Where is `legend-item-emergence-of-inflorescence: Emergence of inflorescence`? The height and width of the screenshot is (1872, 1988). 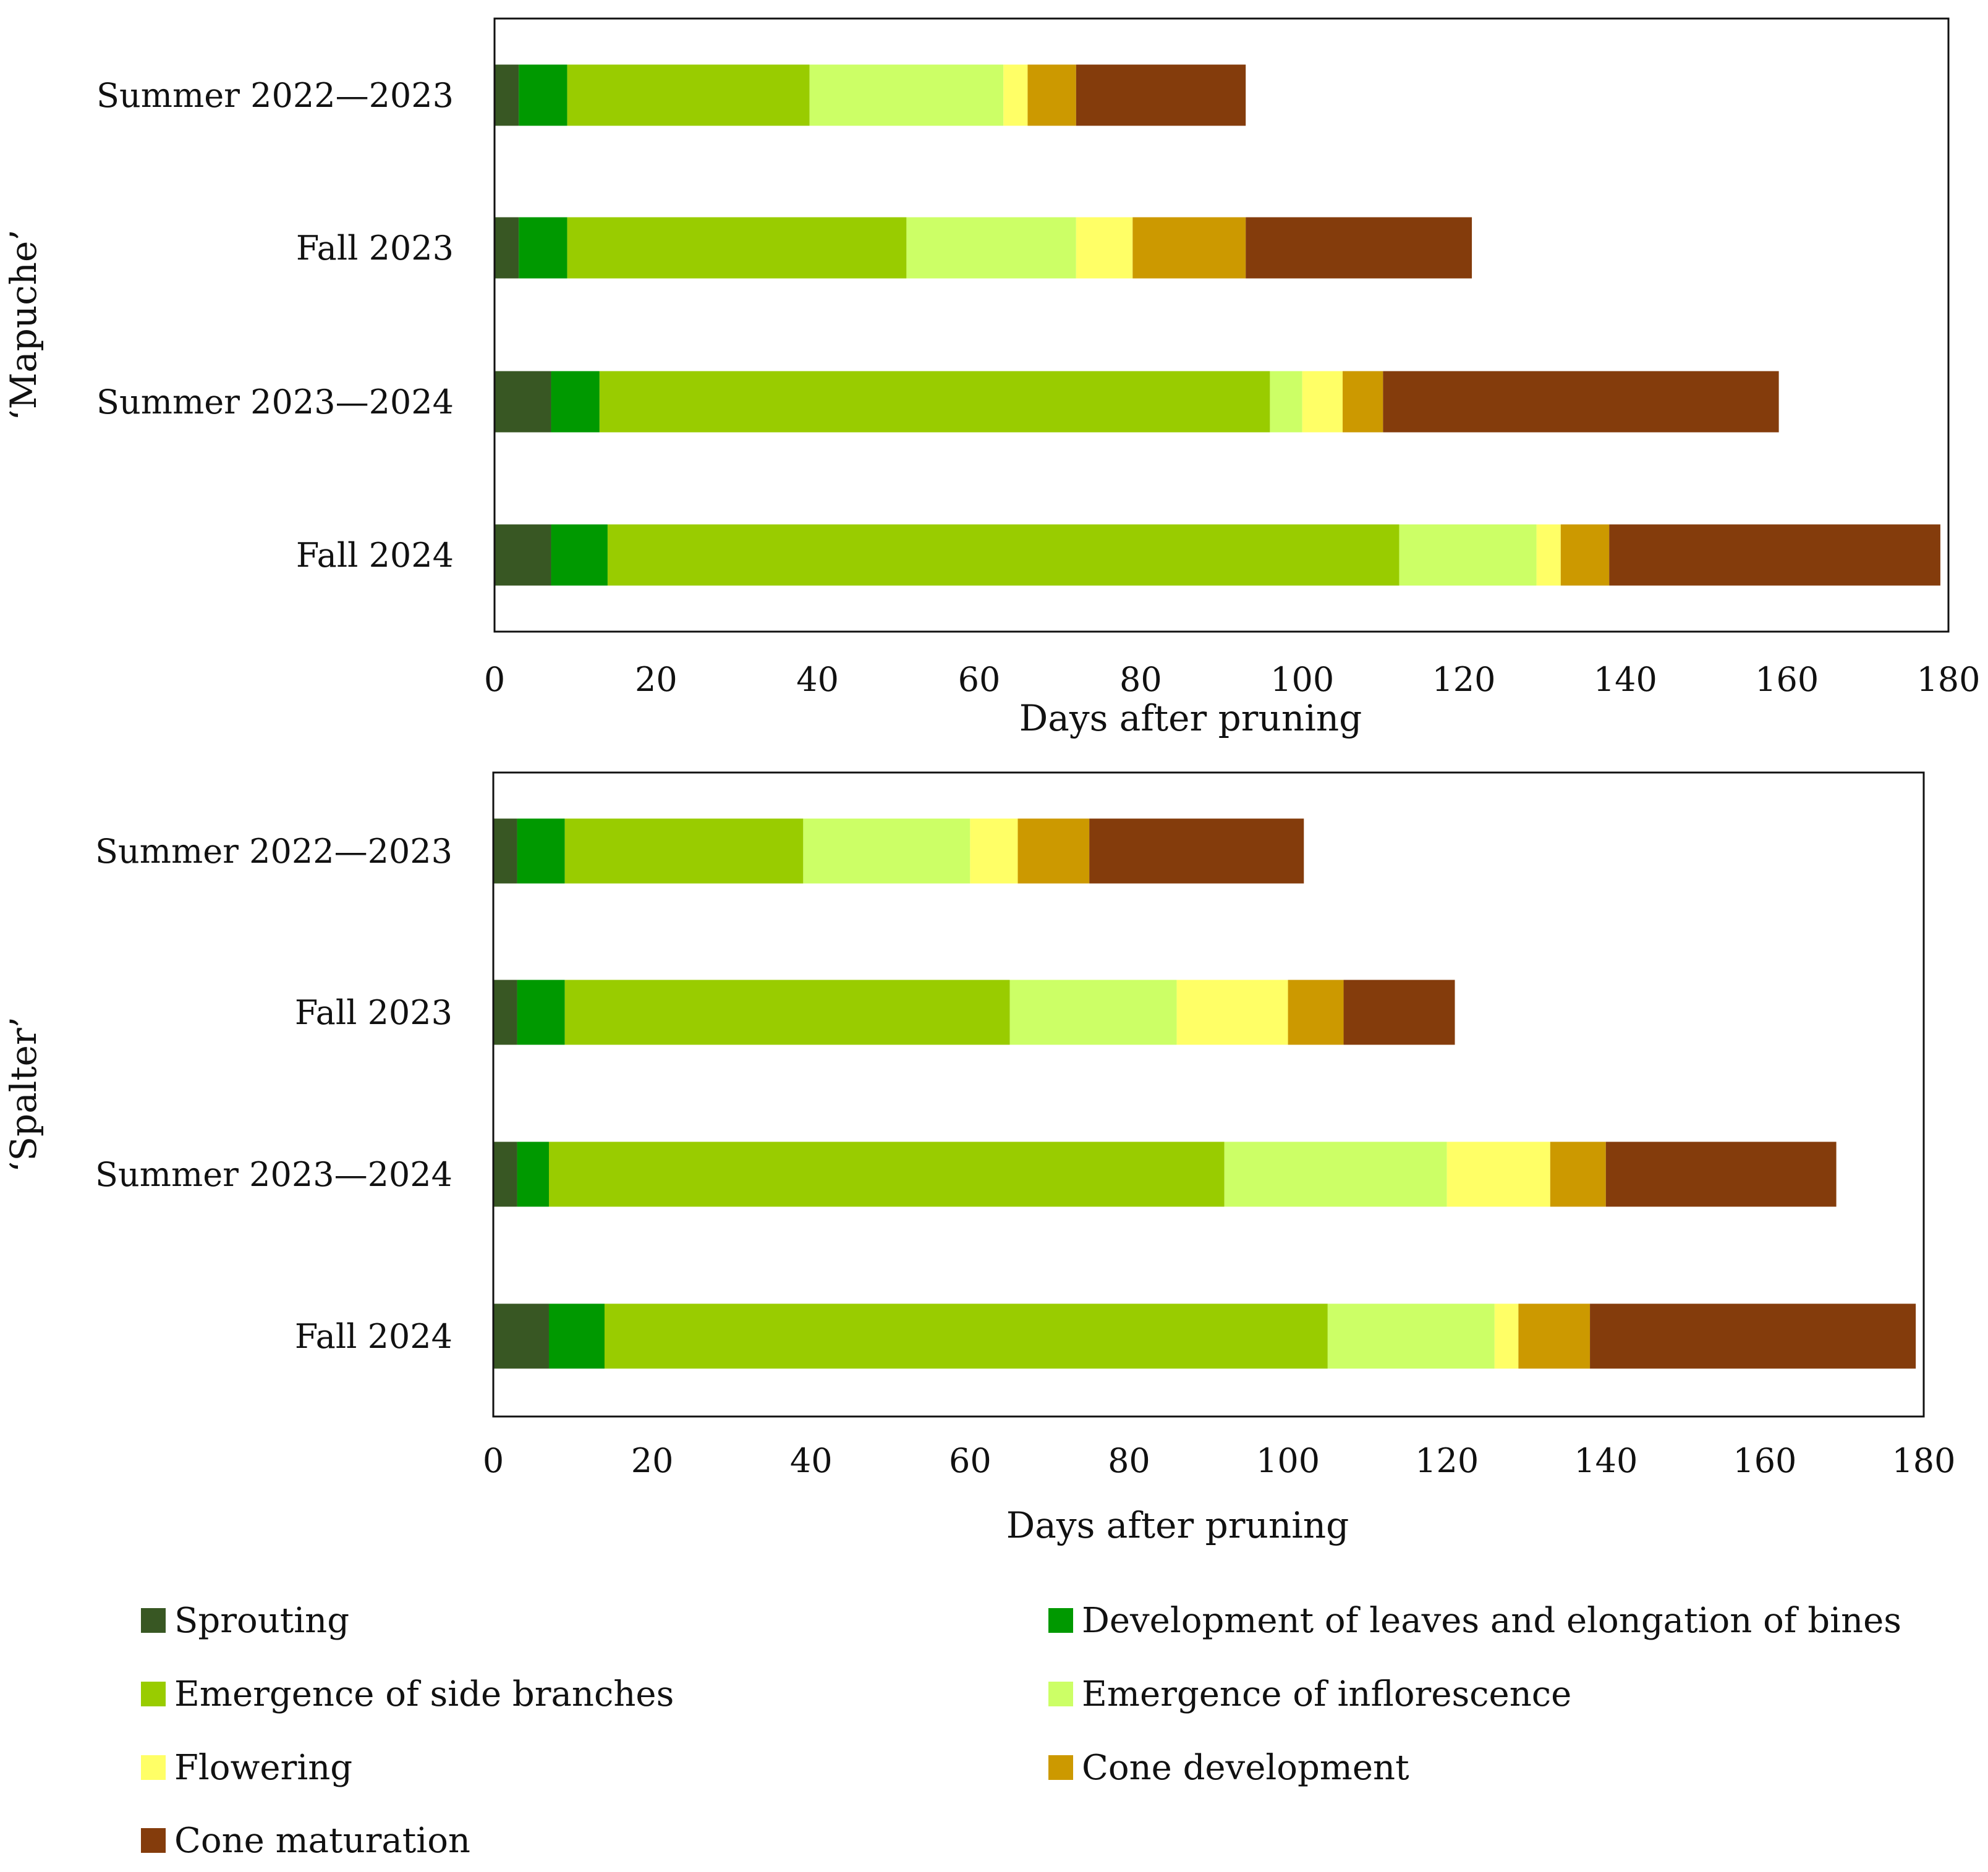 legend-item-emergence-of-inflorescence: Emergence of inflorescence is located at coordinates (1309, 1694).